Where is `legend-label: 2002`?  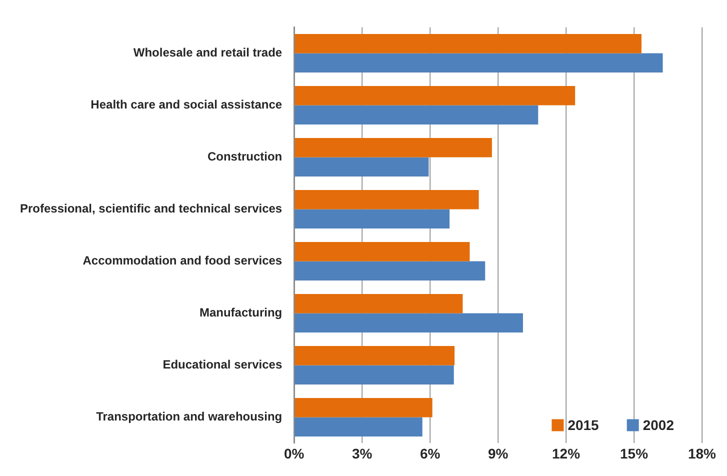 legend-label: 2002 is located at coordinates (658, 425).